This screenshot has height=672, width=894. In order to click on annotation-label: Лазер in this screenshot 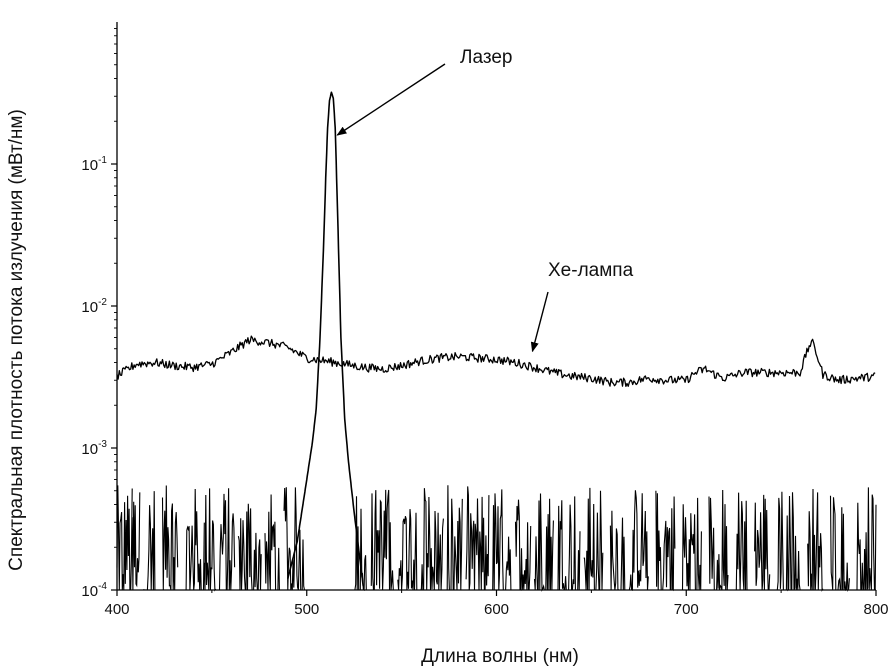, I will do `click(486, 57)`.